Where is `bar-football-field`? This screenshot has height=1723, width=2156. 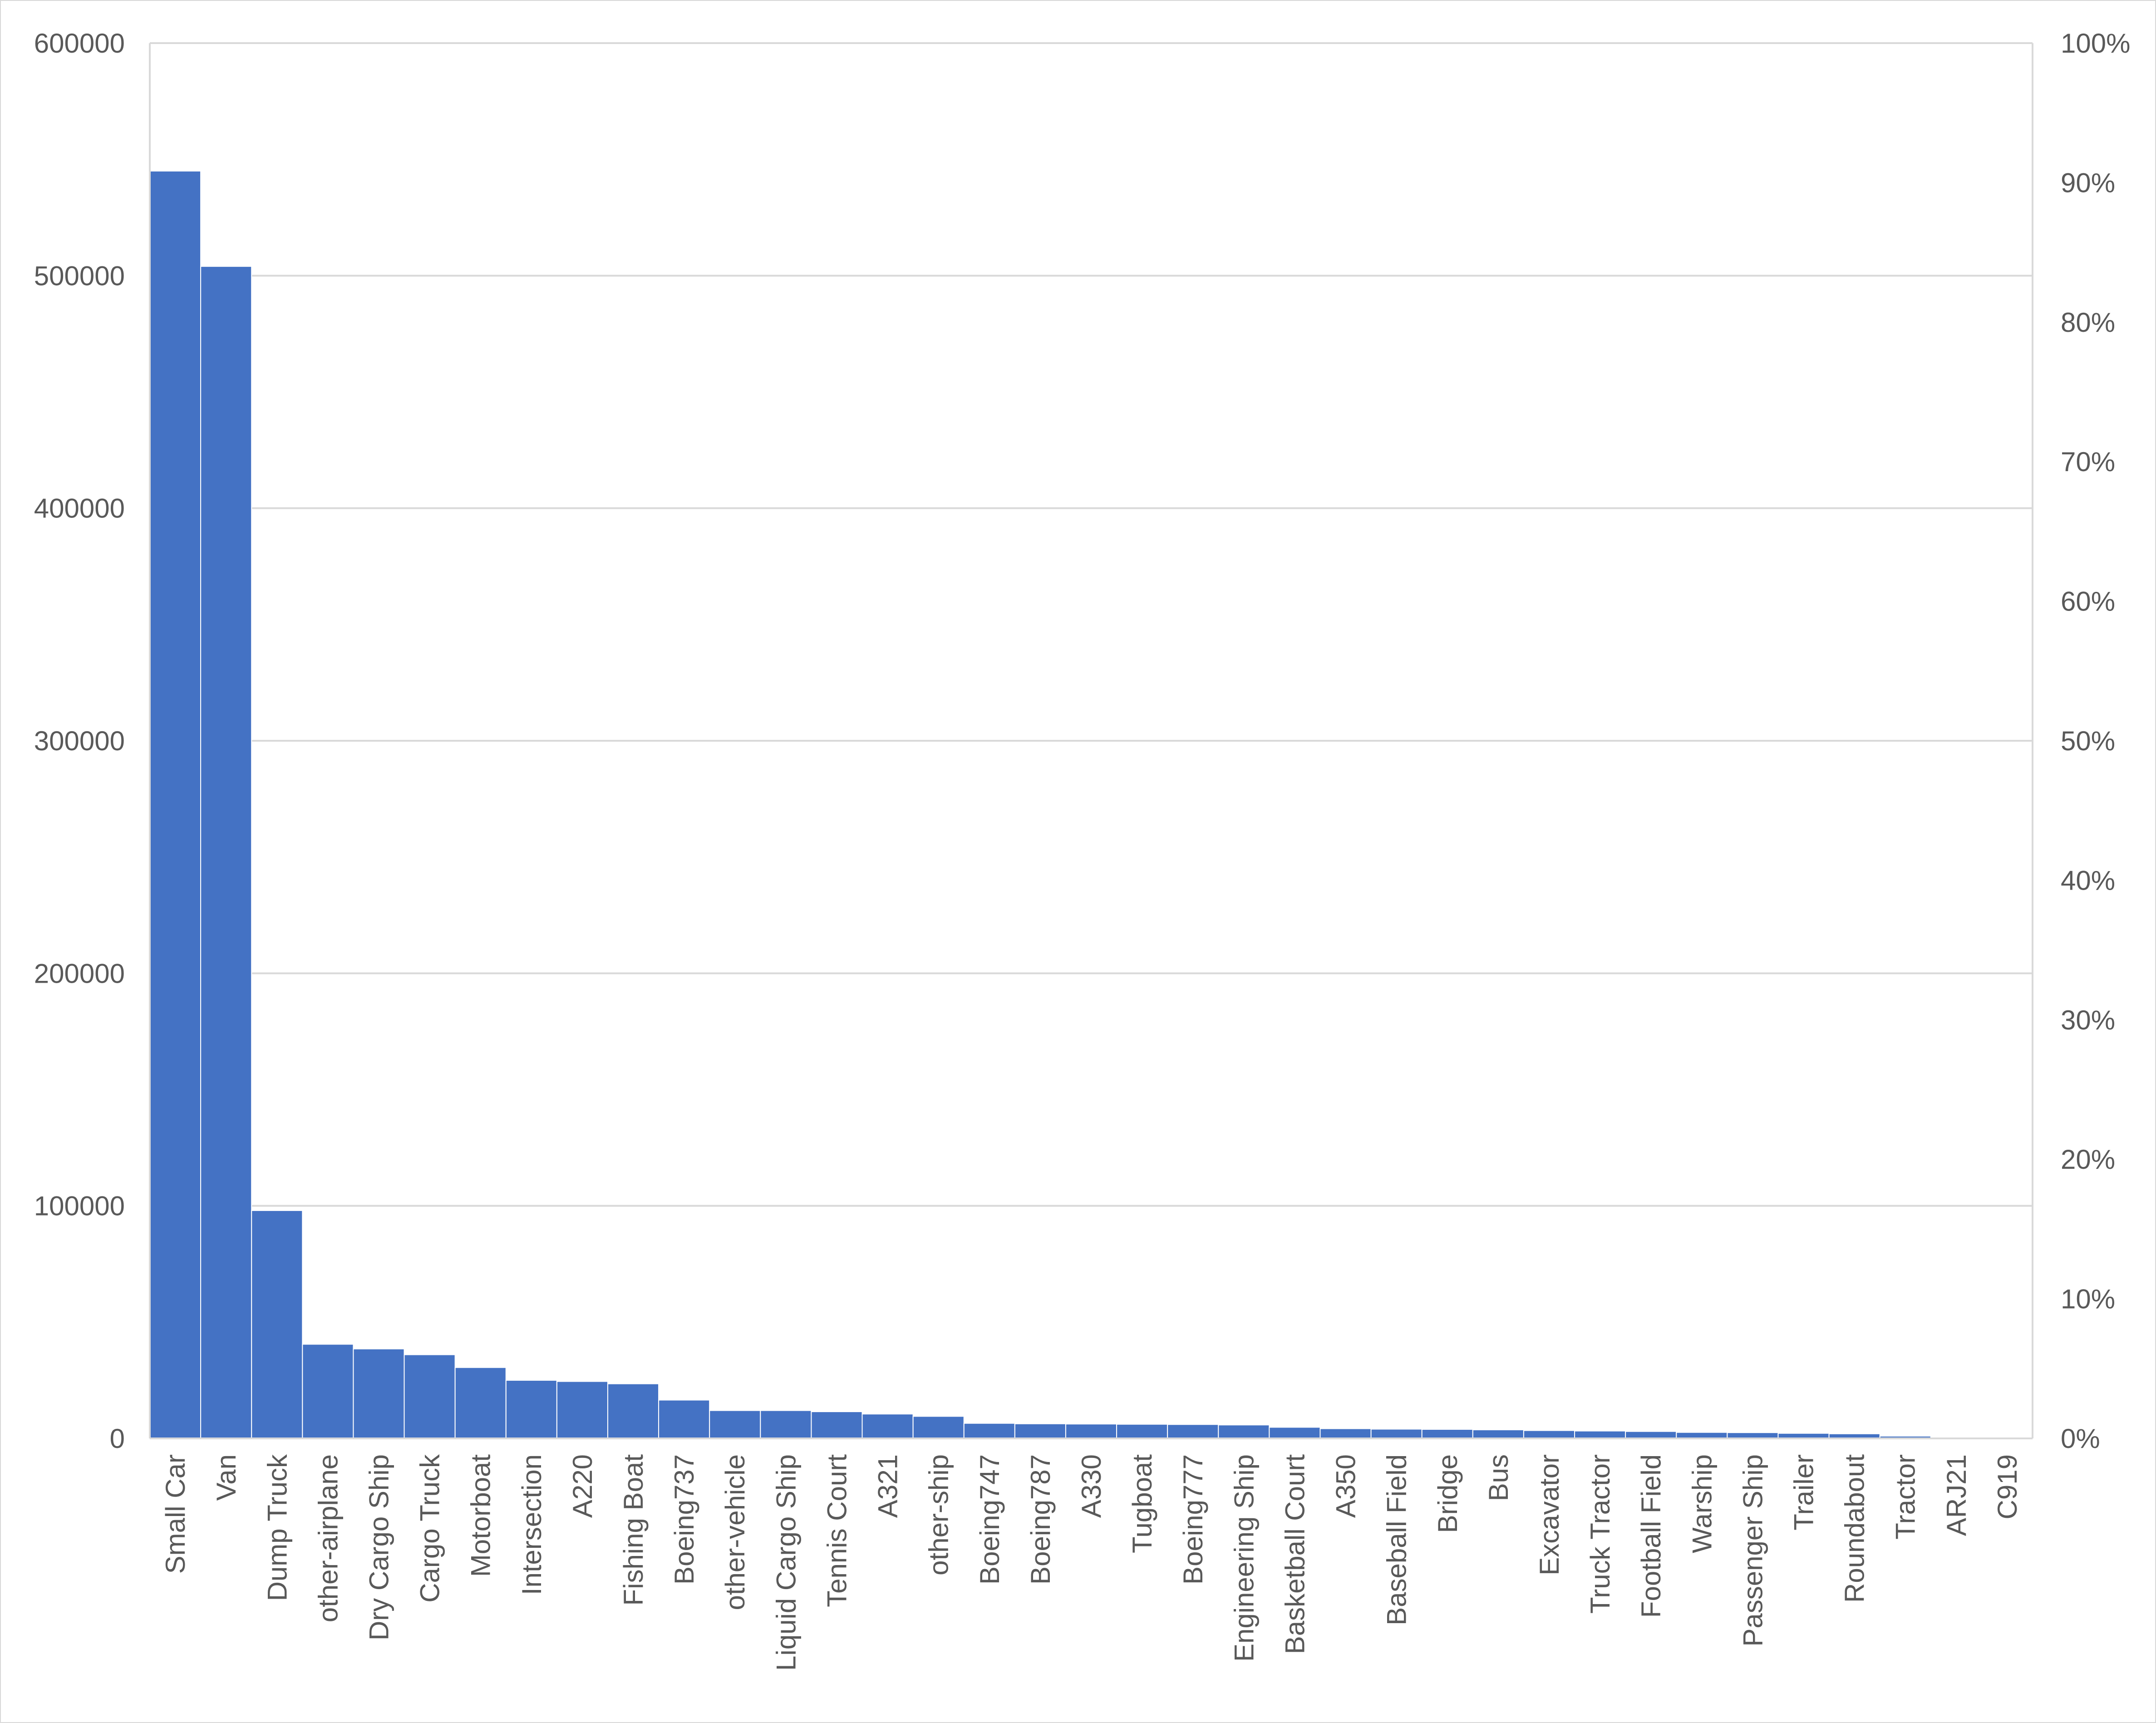
bar-football-field is located at coordinates (1651, 1435).